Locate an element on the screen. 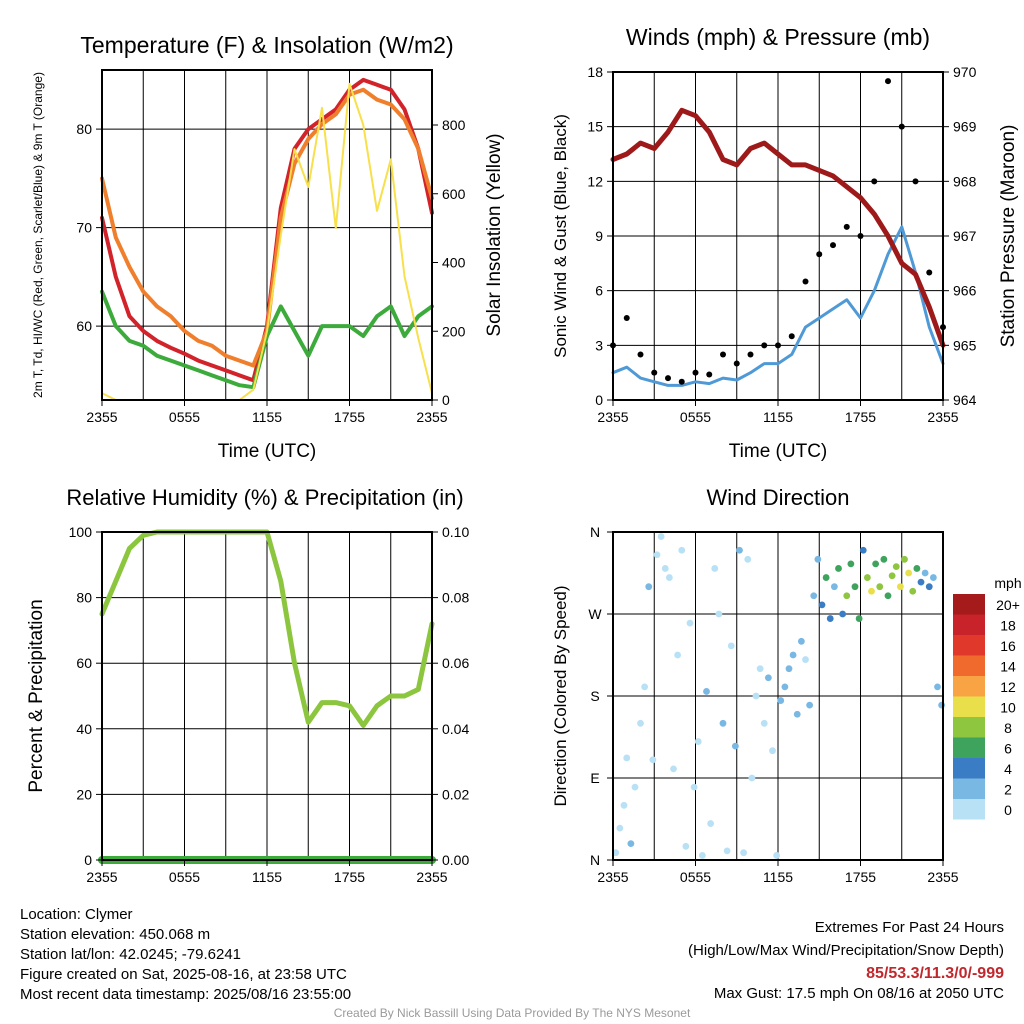  y-tick-label: 9 is located at coordinates (599, 236).